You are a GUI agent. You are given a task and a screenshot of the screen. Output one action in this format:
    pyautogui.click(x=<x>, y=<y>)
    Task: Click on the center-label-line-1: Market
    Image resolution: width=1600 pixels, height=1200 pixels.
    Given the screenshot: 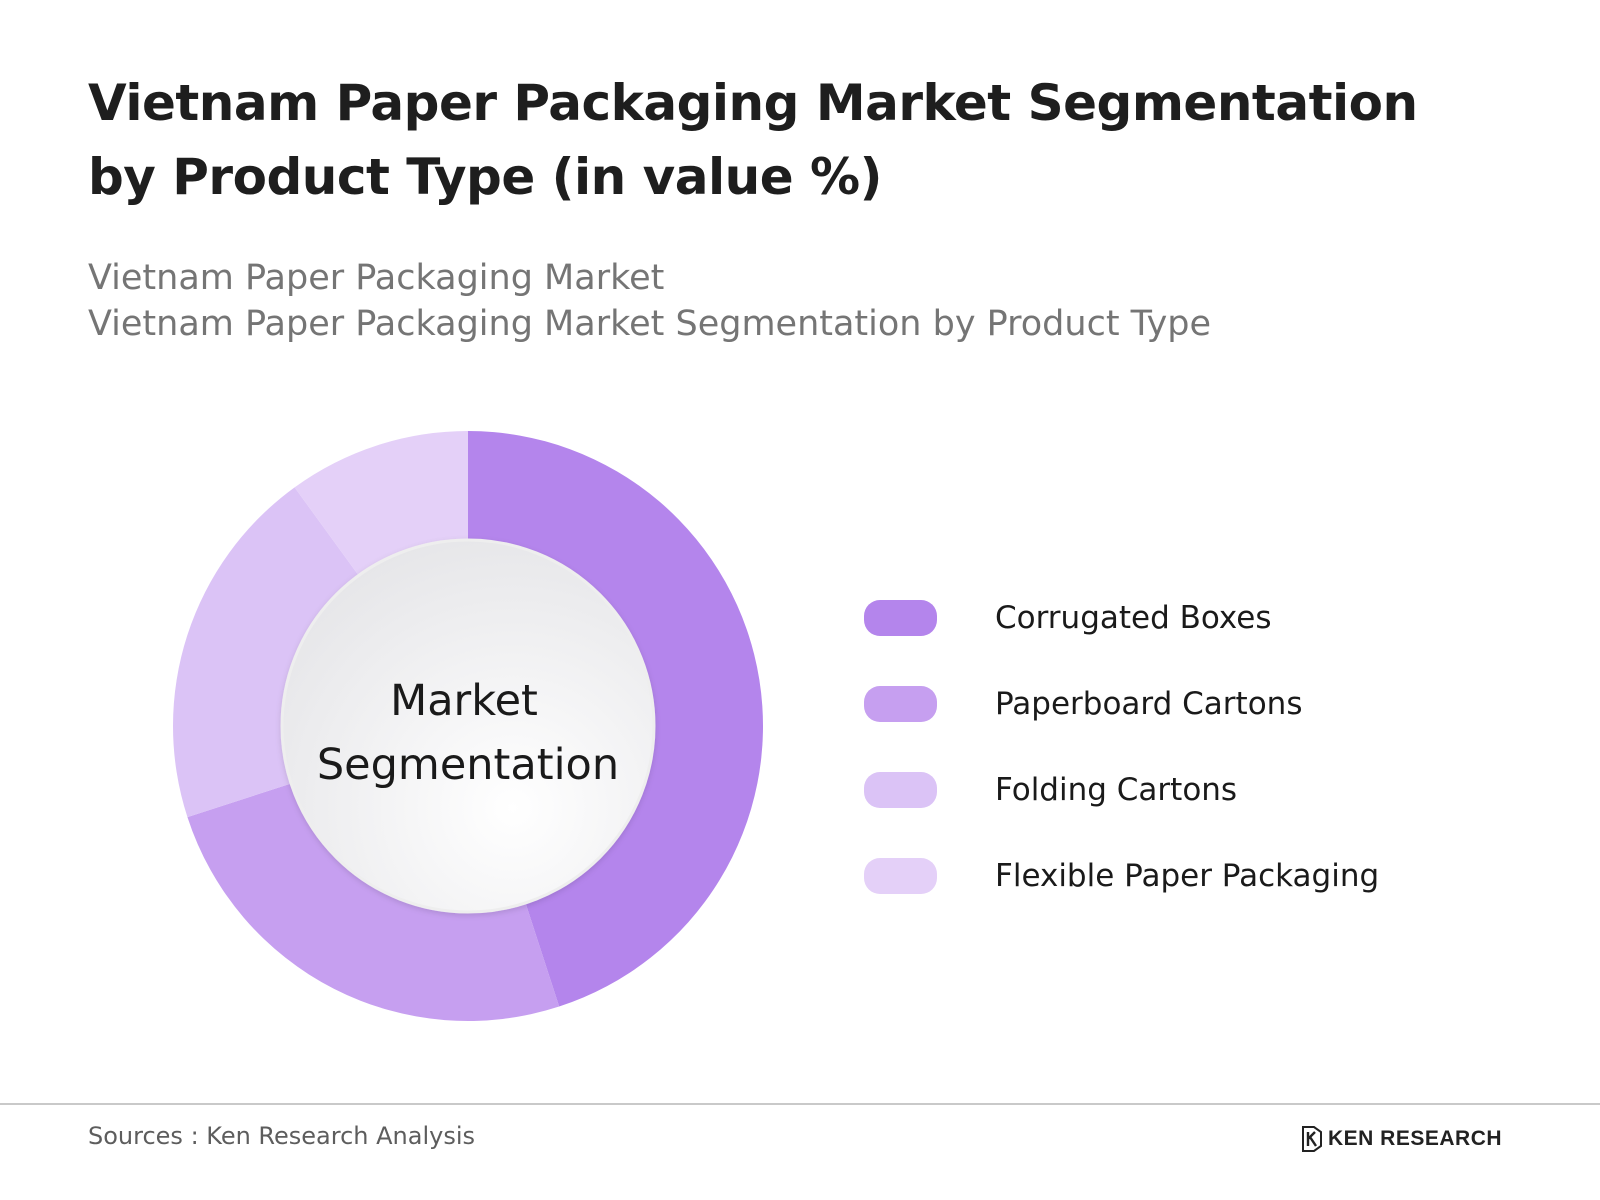 What is the action you would take?
    pyautogui.click(x=464, y=701)
    